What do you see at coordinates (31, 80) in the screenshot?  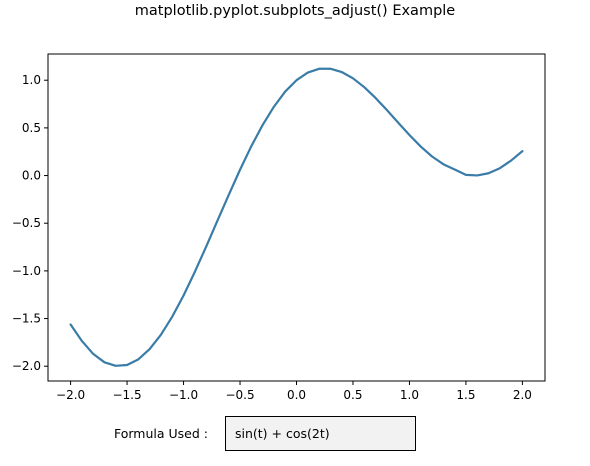 I see `y-tick-label: 1.0` at bounding box center [31, 80].